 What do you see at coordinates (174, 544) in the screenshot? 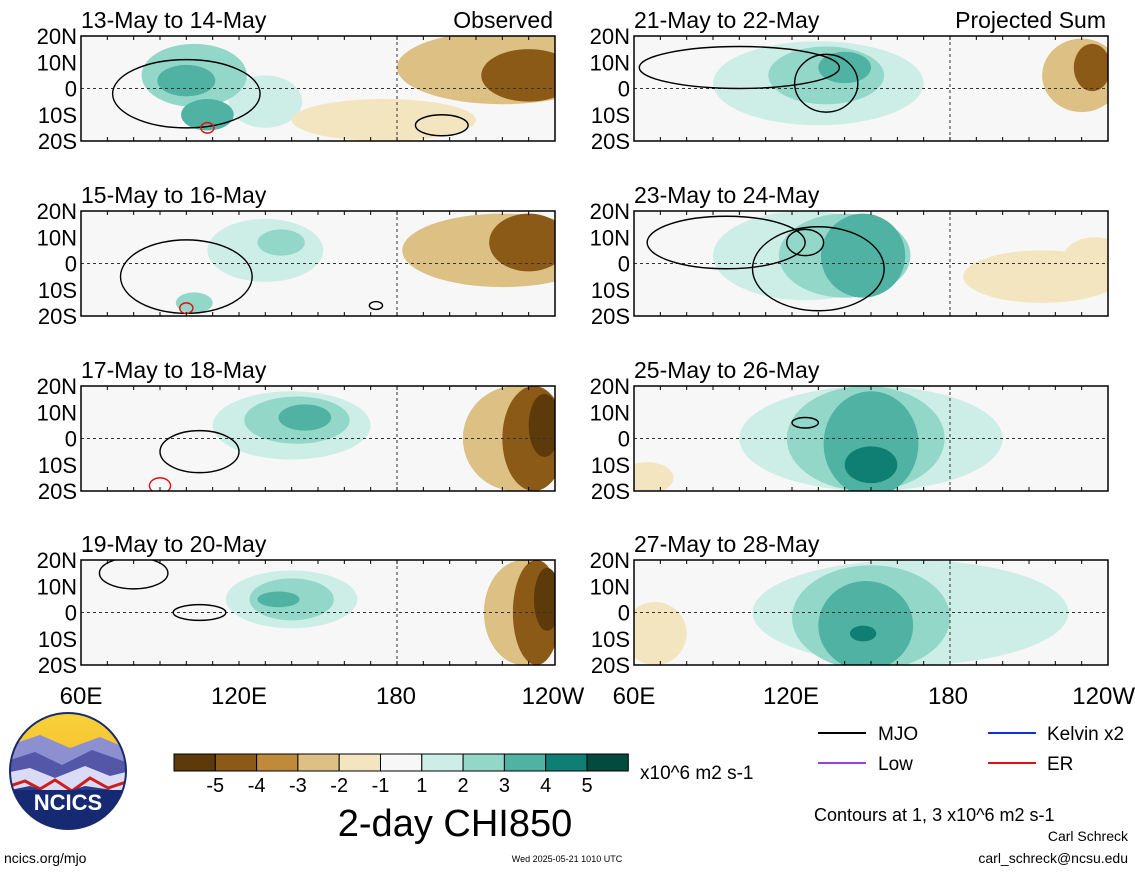
I see `panel-date-label: 19-May to 20-May` at bounding box center [174, 544].